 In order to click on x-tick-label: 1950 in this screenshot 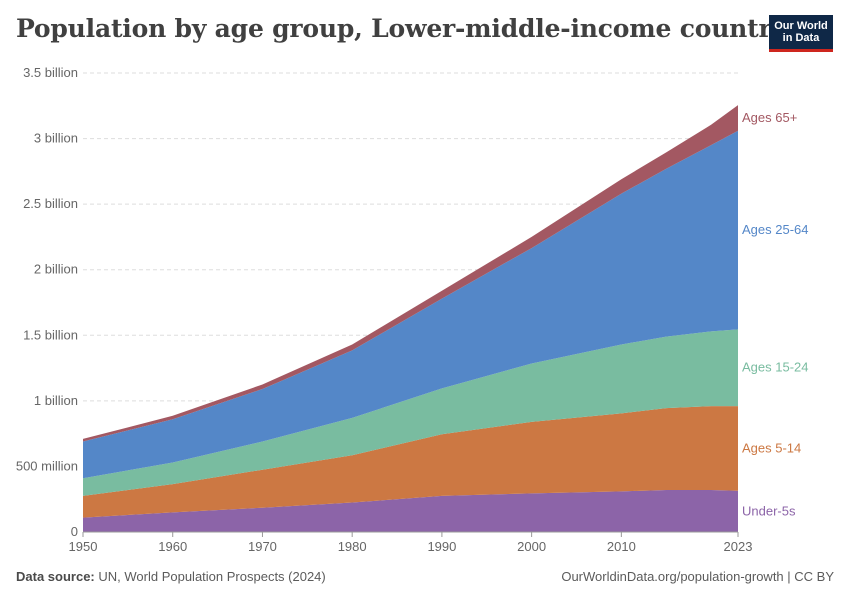, I will do `click(83, 546)`.